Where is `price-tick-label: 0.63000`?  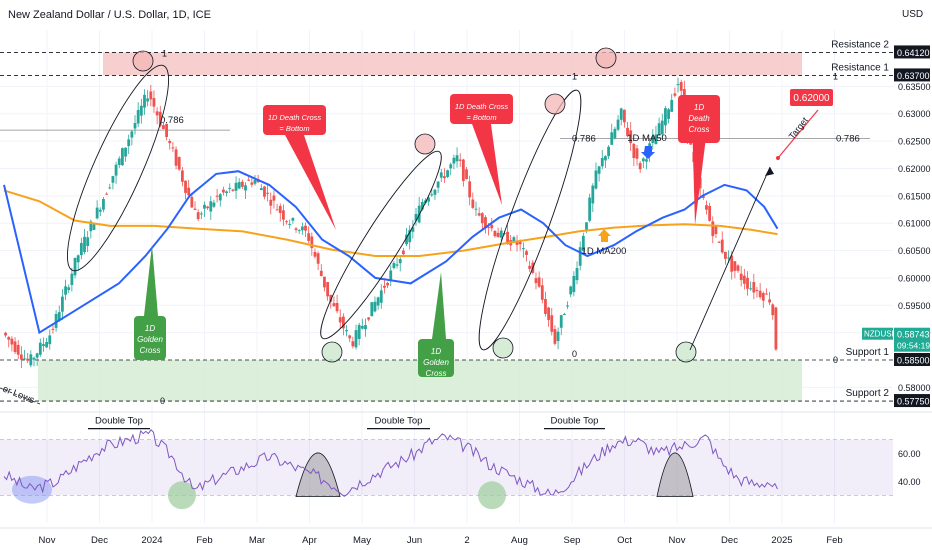
price-tick-label: 0.63000 is located at coordinates (914, 114).